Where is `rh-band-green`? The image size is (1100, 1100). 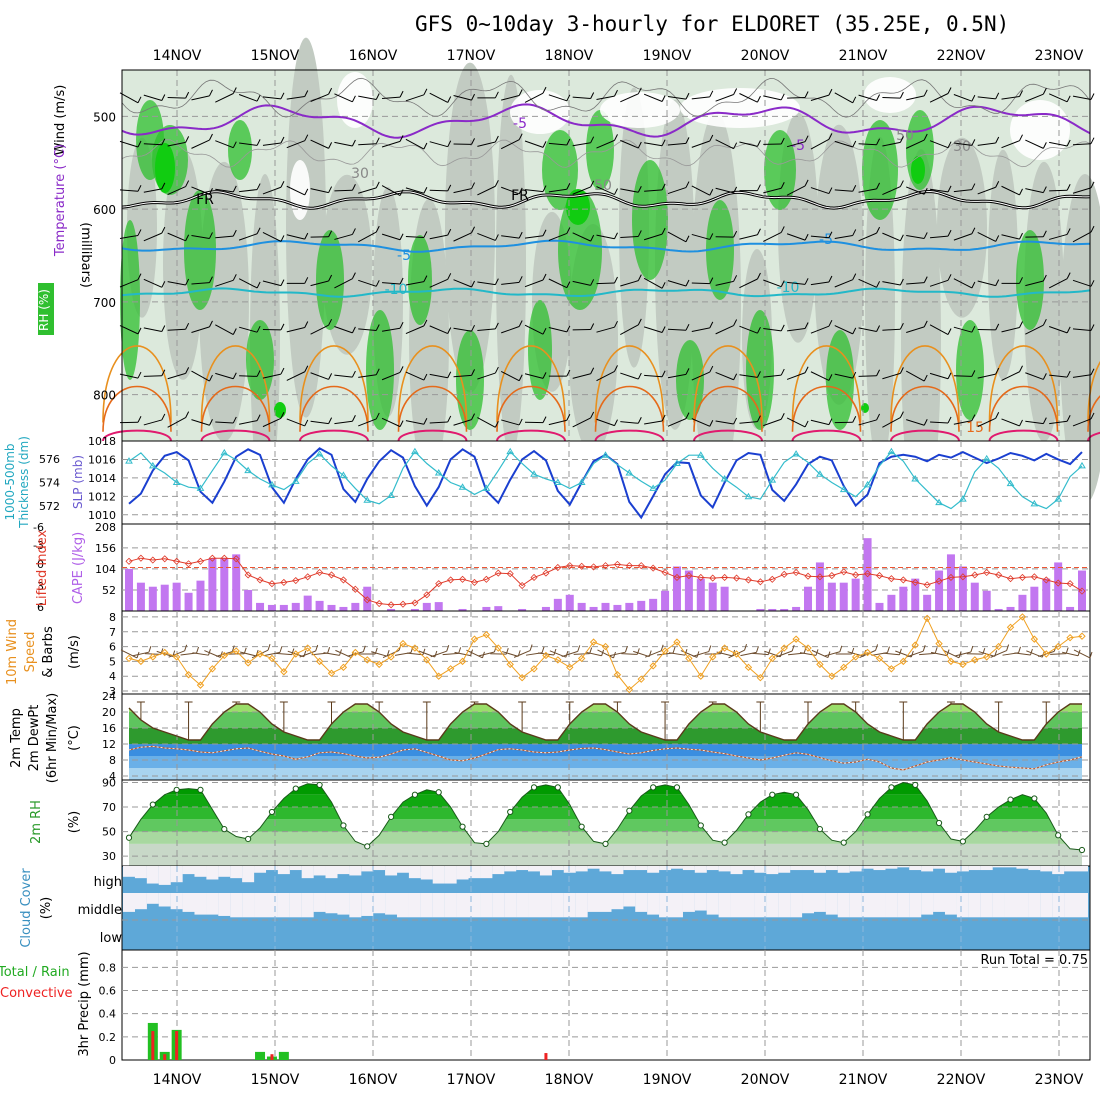
rh-band-green is located at coordinates (780, 170).